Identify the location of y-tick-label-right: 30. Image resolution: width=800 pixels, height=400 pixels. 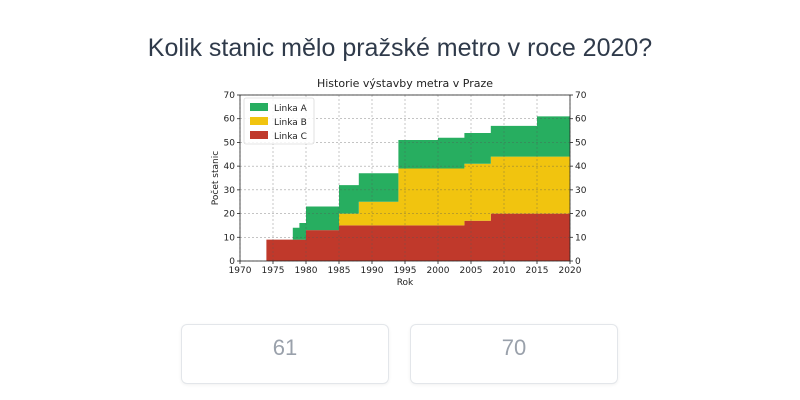
(581, 191).